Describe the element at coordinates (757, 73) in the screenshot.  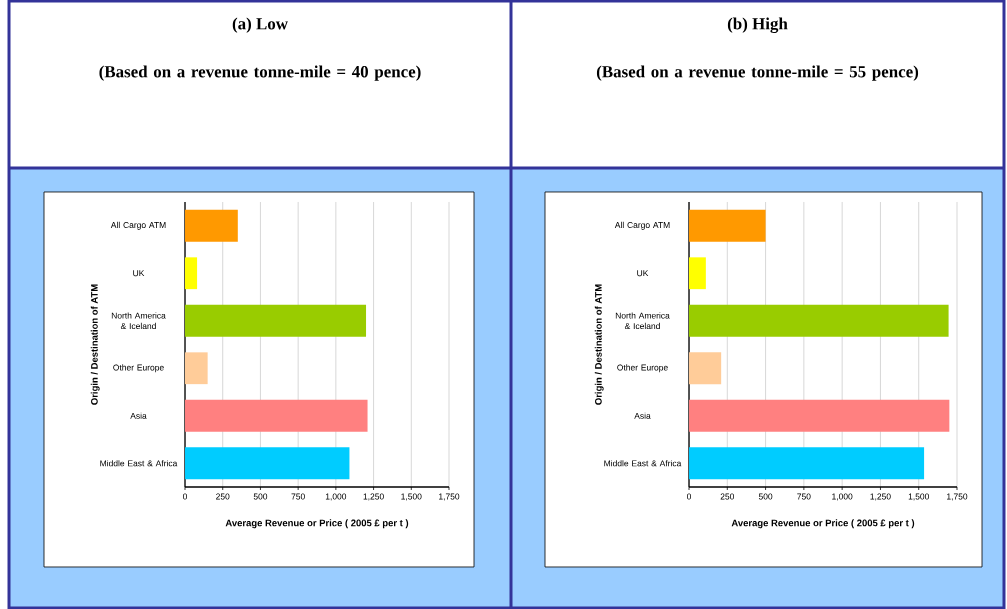
I see `chart-subtitle: (Based on a revenue tonne-mile = 55 pence)` at that location.